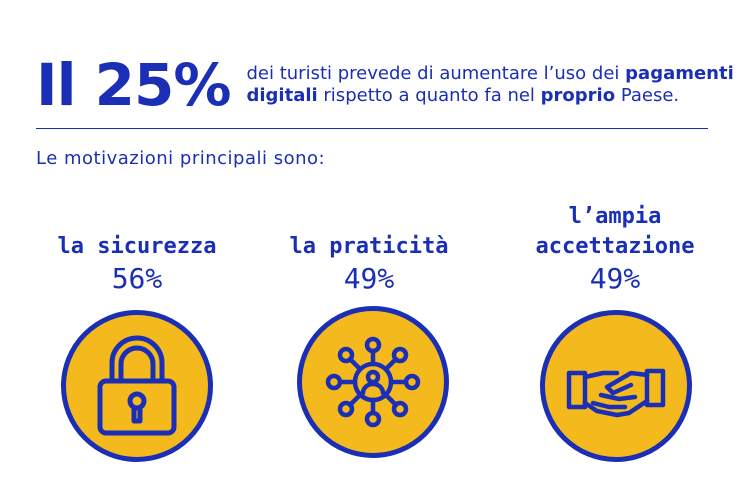 The image size is (746, 486). What do you see at coordinates (369, 246) in the screenshot?
I see `reason-label: la praticità` at bounding box center [369, 246].